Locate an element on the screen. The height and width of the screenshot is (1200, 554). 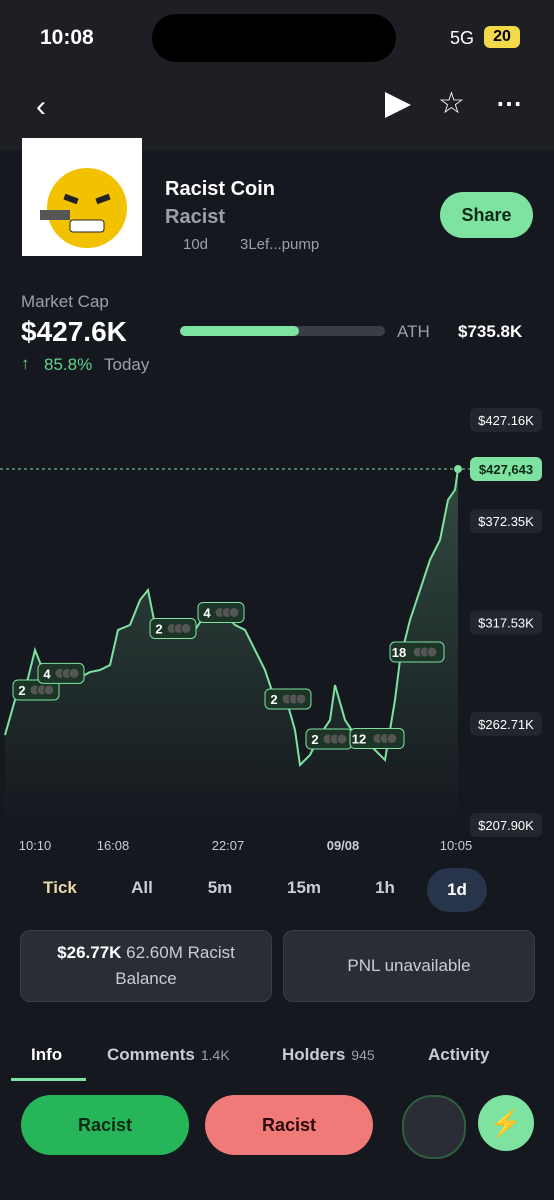
y-tick-label: $262.71K is located at coordinates (506, 724).